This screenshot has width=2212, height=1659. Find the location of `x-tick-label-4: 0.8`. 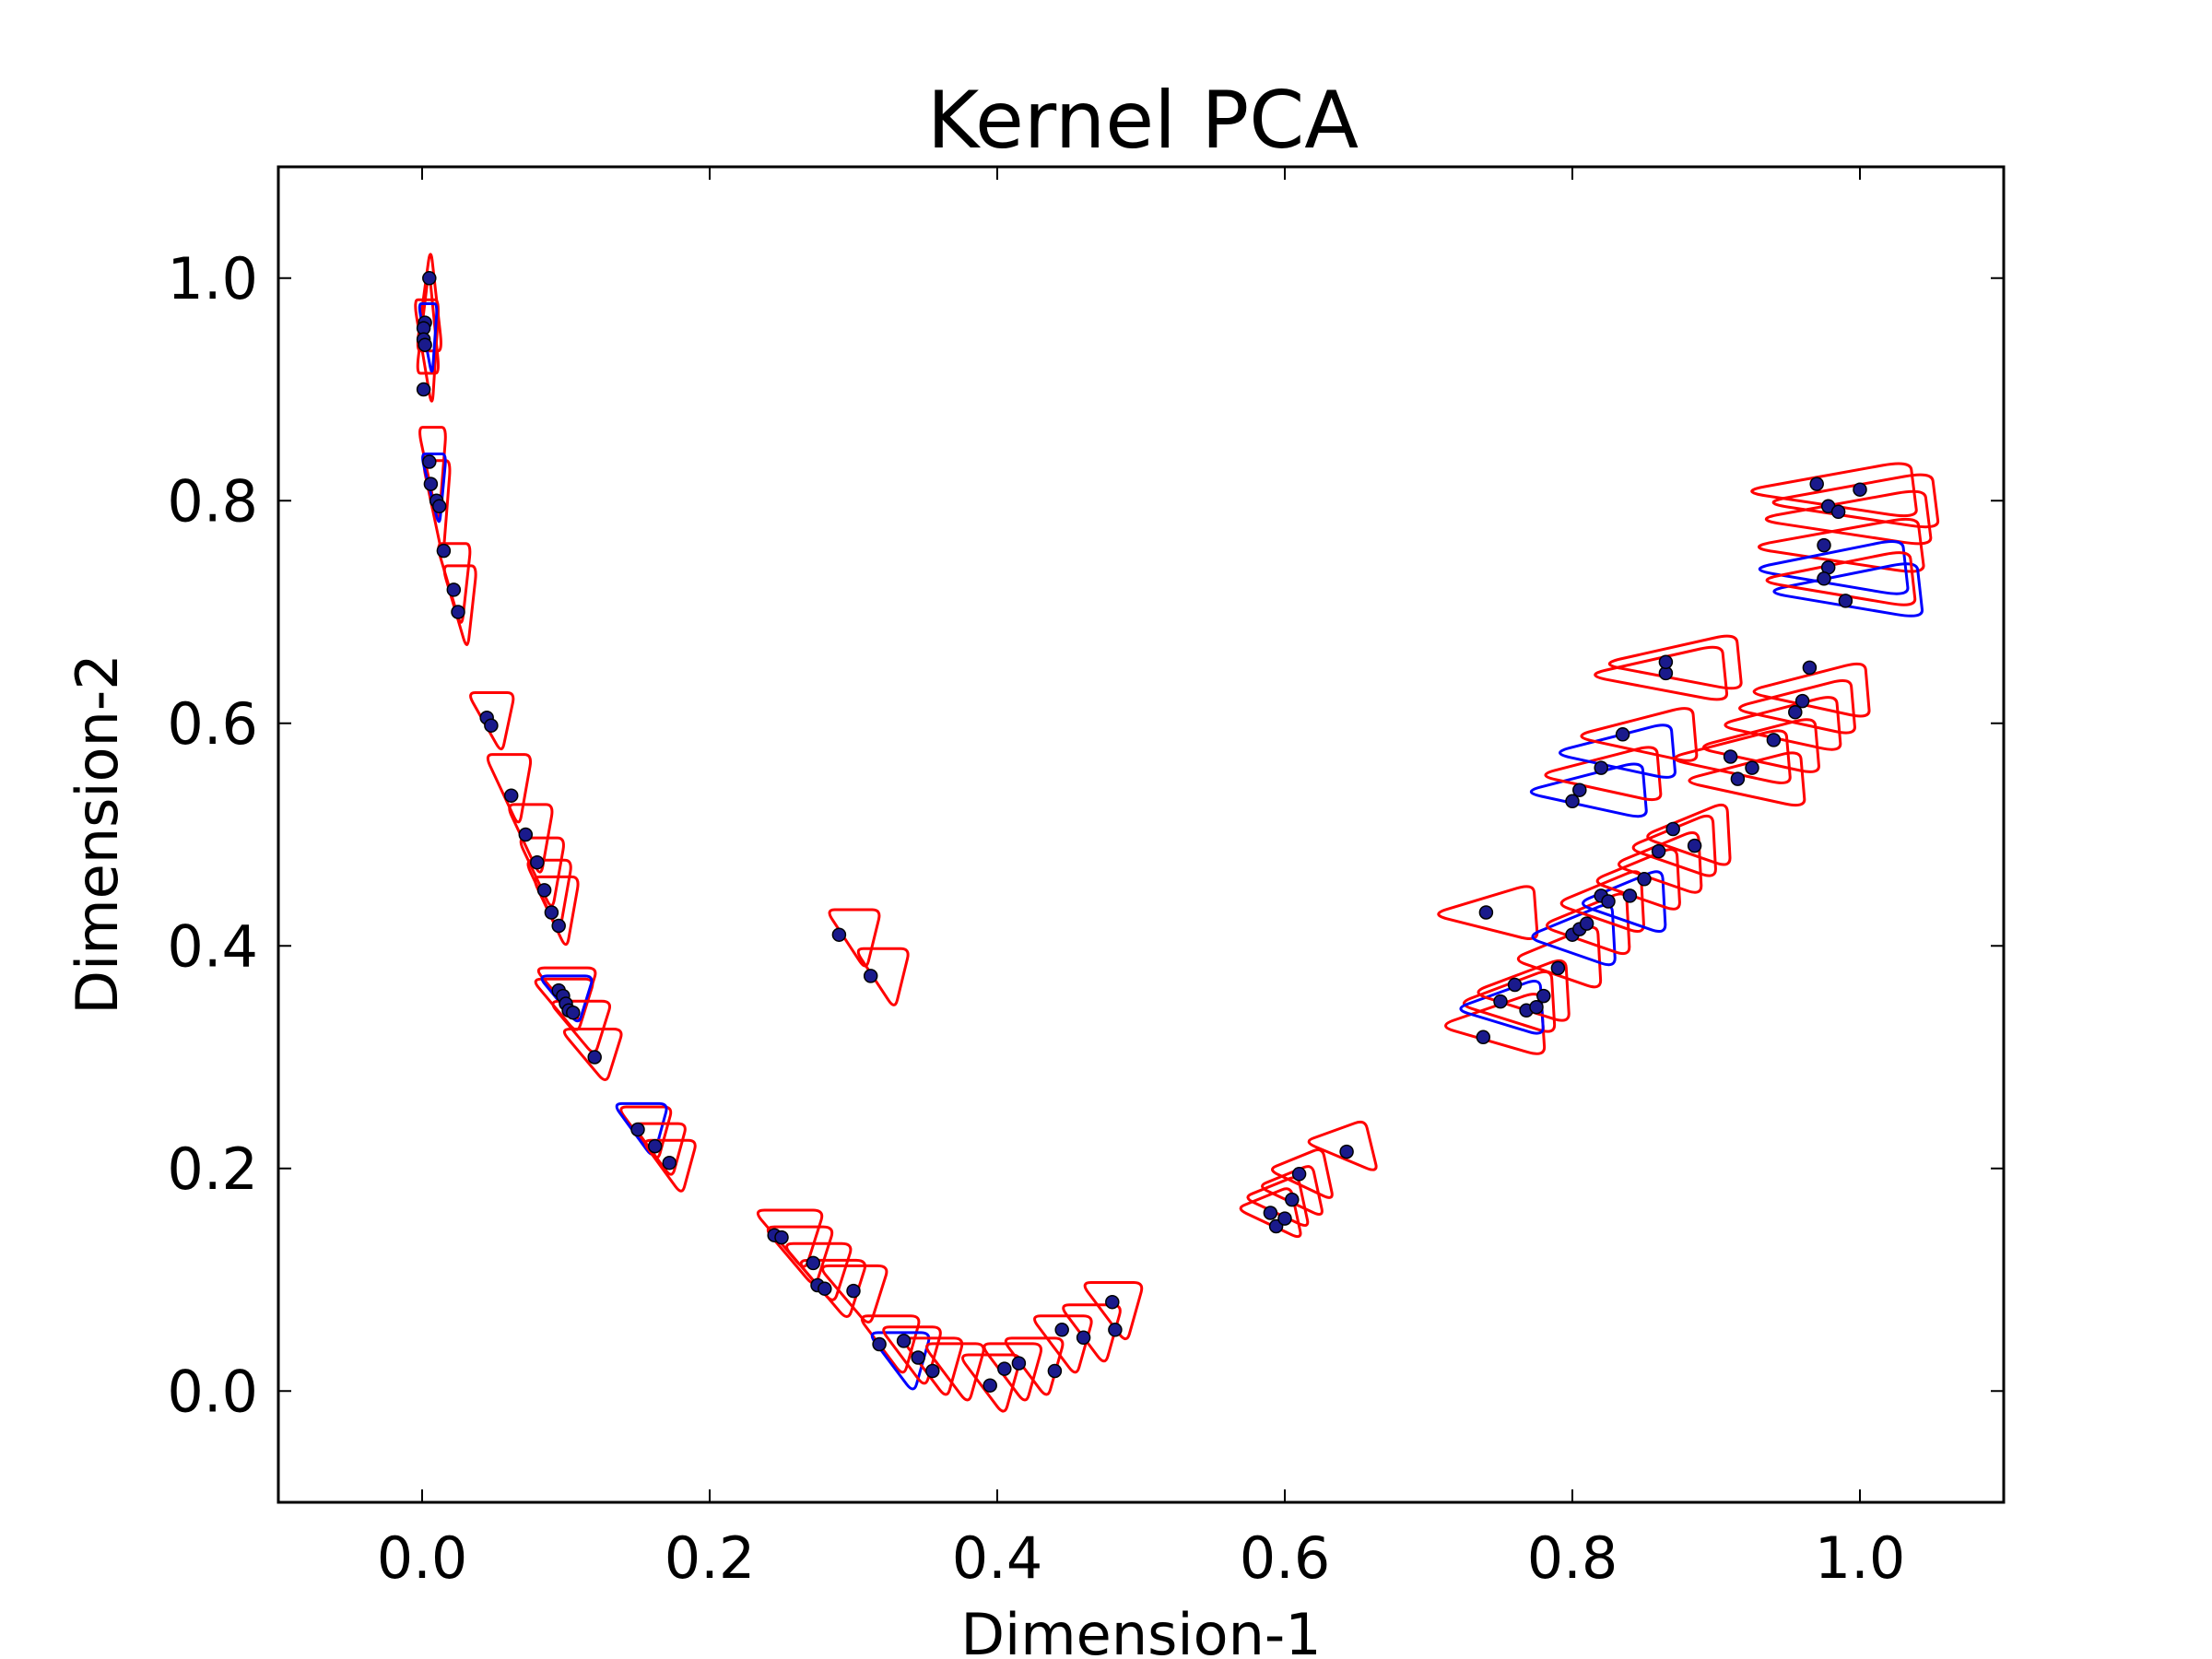

x-tick-label-4: 0.8 is located at coordinates (1572, 1558).